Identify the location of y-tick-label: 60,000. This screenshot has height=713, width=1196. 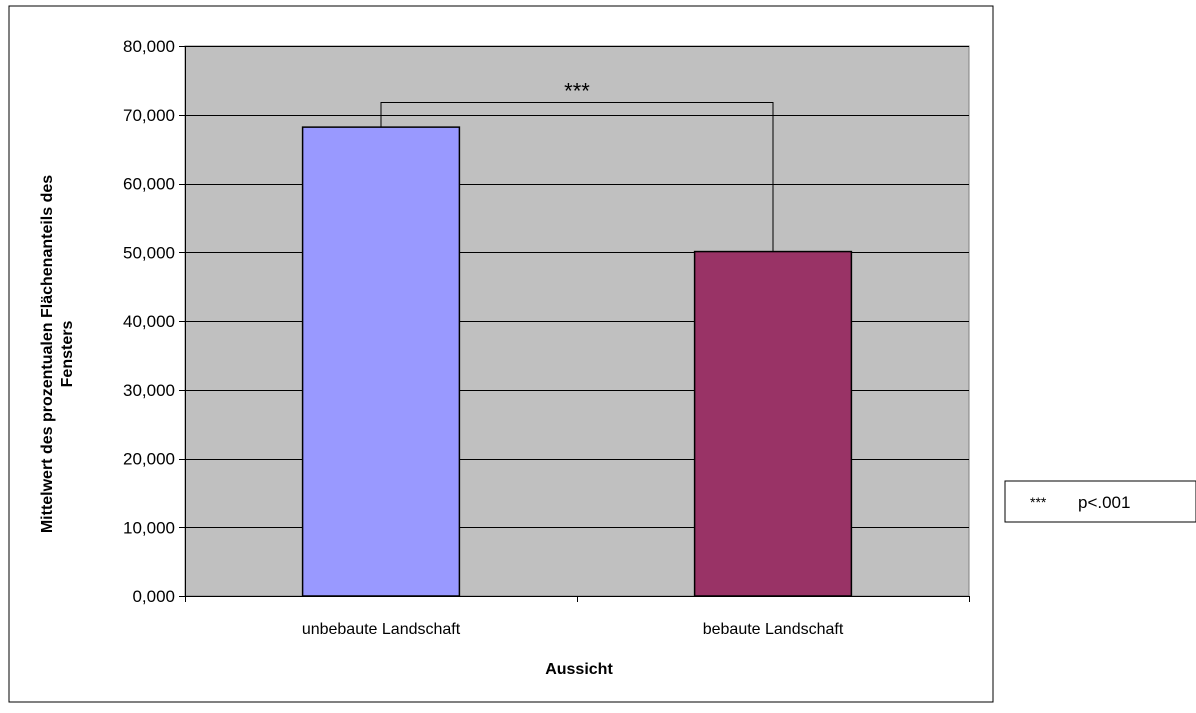
(149, 184).